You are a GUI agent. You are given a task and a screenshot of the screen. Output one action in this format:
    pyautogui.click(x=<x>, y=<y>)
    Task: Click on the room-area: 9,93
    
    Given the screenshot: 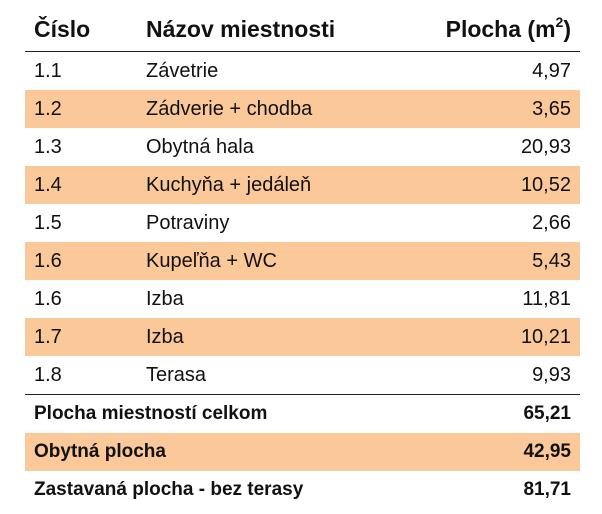 What is the action you would take?
    pyautogui.click(x=551, y=374)
    